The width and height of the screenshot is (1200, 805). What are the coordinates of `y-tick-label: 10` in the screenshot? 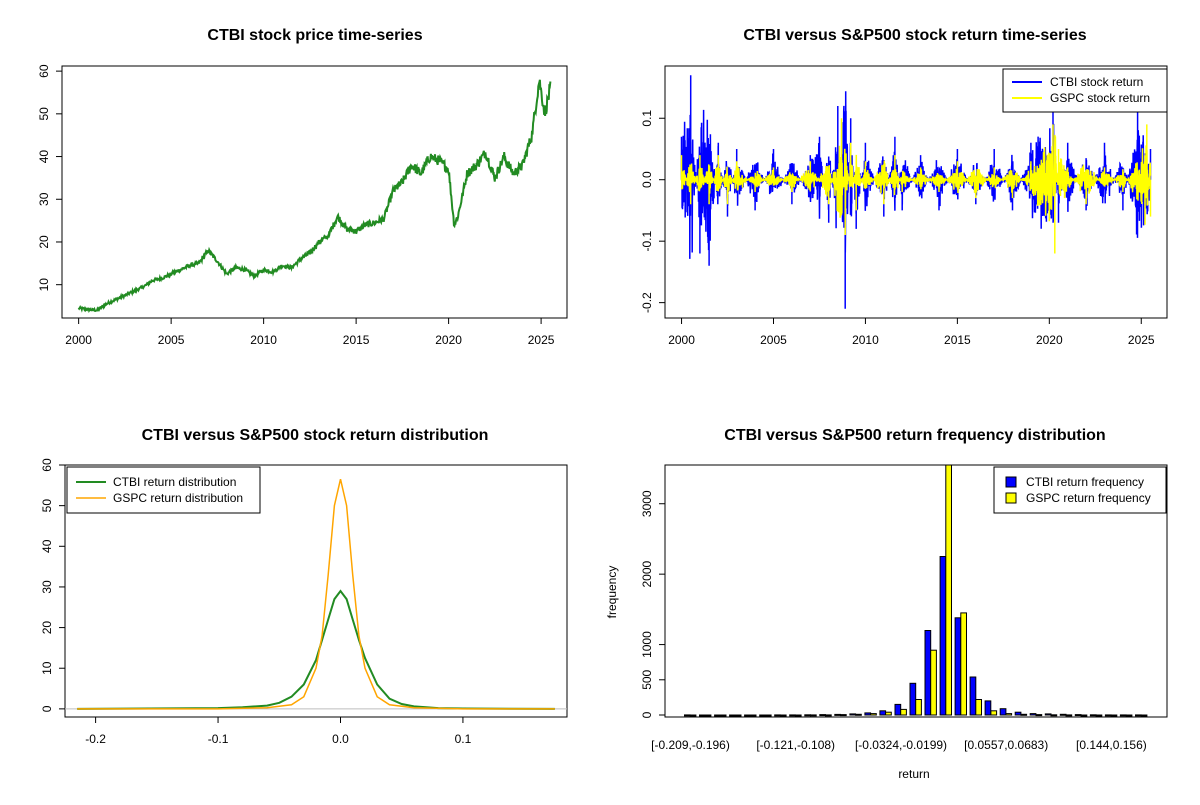 It's located at (47, 668).